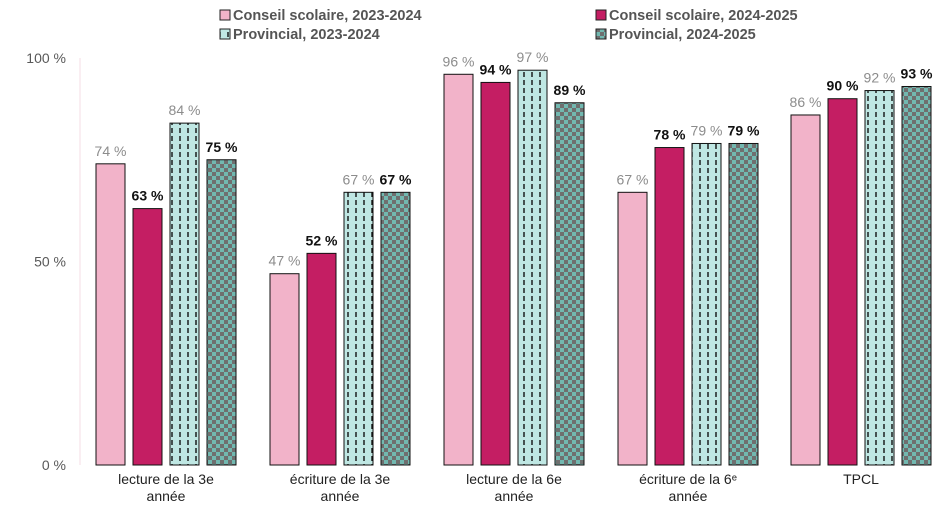 Image resolution: width=935 pixels, height=513 pixels. What do you see at coordinates (880, 78) in the screenshot?
I see `bar-value-label: 92 %` at bounding box center [880, 78].